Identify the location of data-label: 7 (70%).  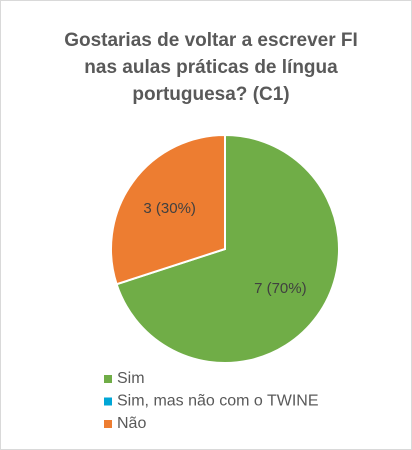
(280, 288).